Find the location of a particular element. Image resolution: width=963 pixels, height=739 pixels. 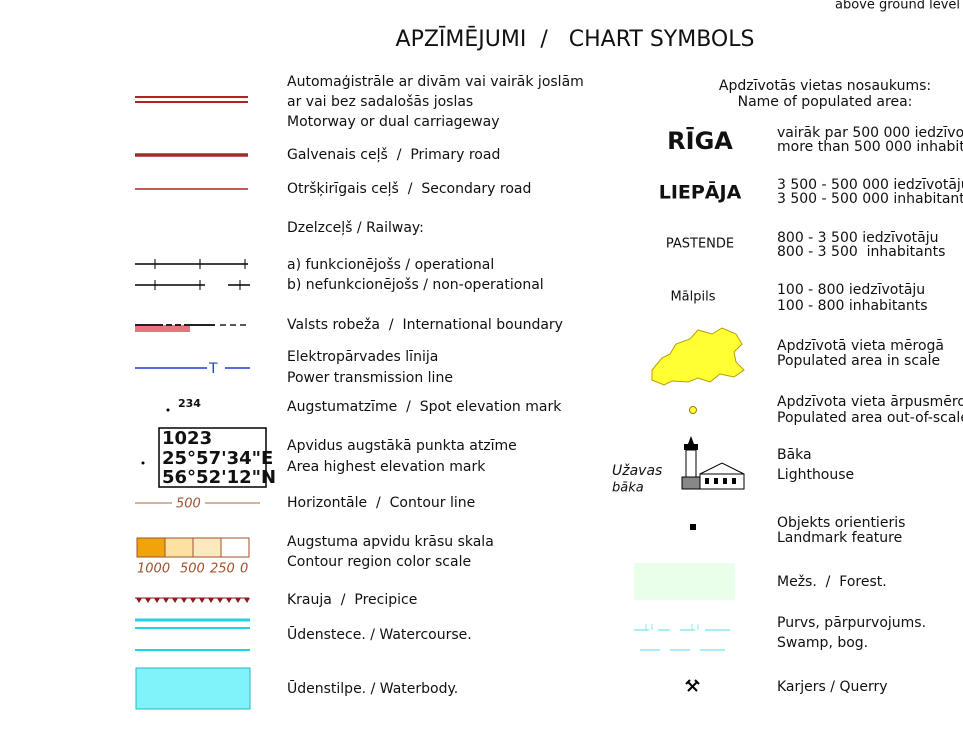

box-line: 1023 is located at coordinates (187, 438).